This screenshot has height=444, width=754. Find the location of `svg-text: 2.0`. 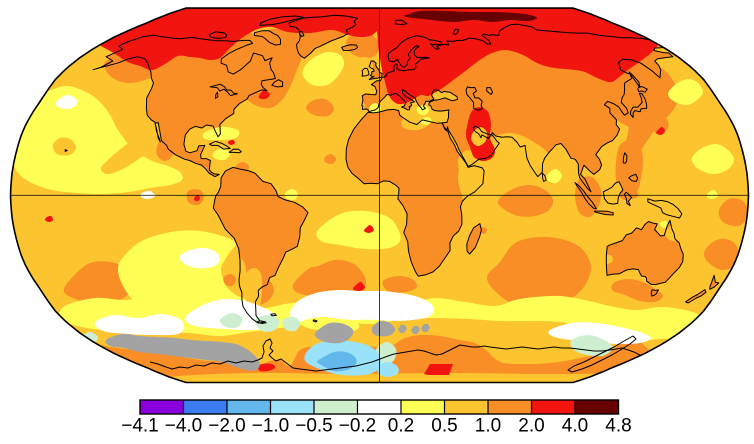

svg-text: 2.0 is located at coordinates (531, 426).